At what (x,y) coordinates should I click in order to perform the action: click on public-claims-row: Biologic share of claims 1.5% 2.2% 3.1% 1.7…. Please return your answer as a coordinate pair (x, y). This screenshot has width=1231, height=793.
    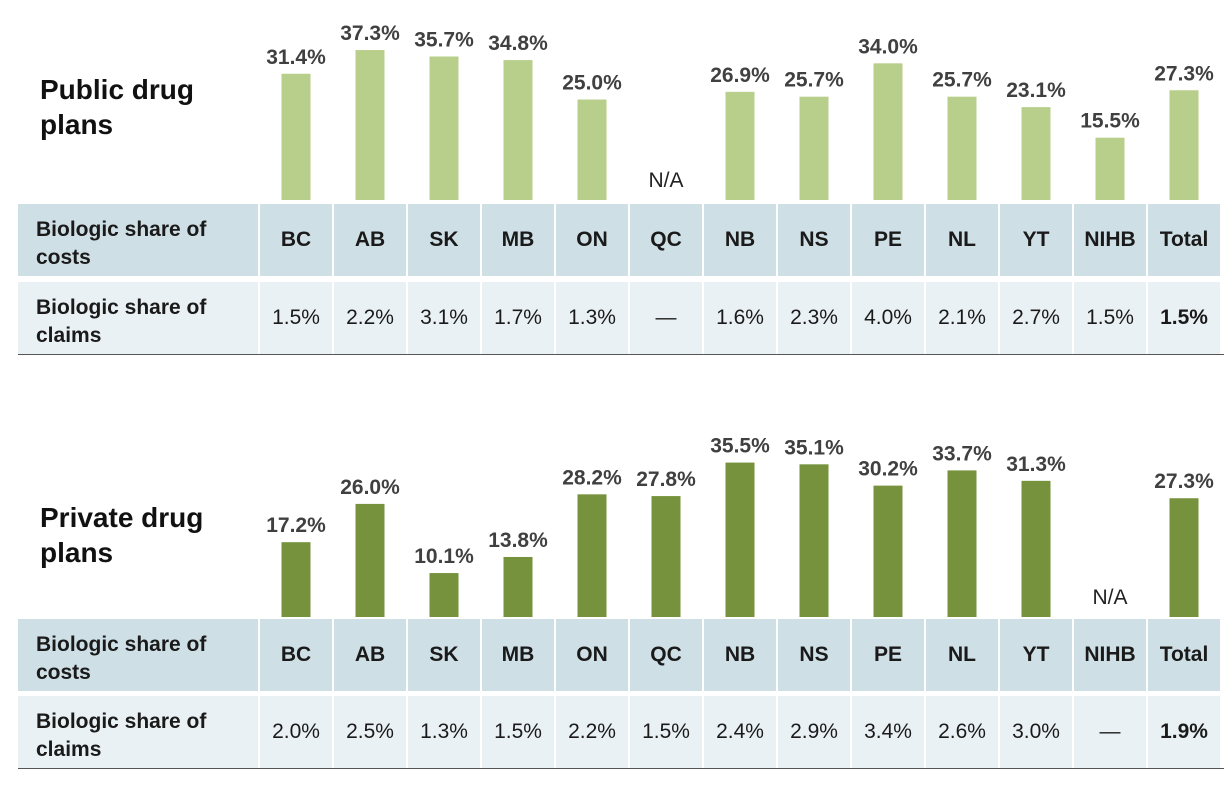
    Looking at the image, I should click on (619, 318).